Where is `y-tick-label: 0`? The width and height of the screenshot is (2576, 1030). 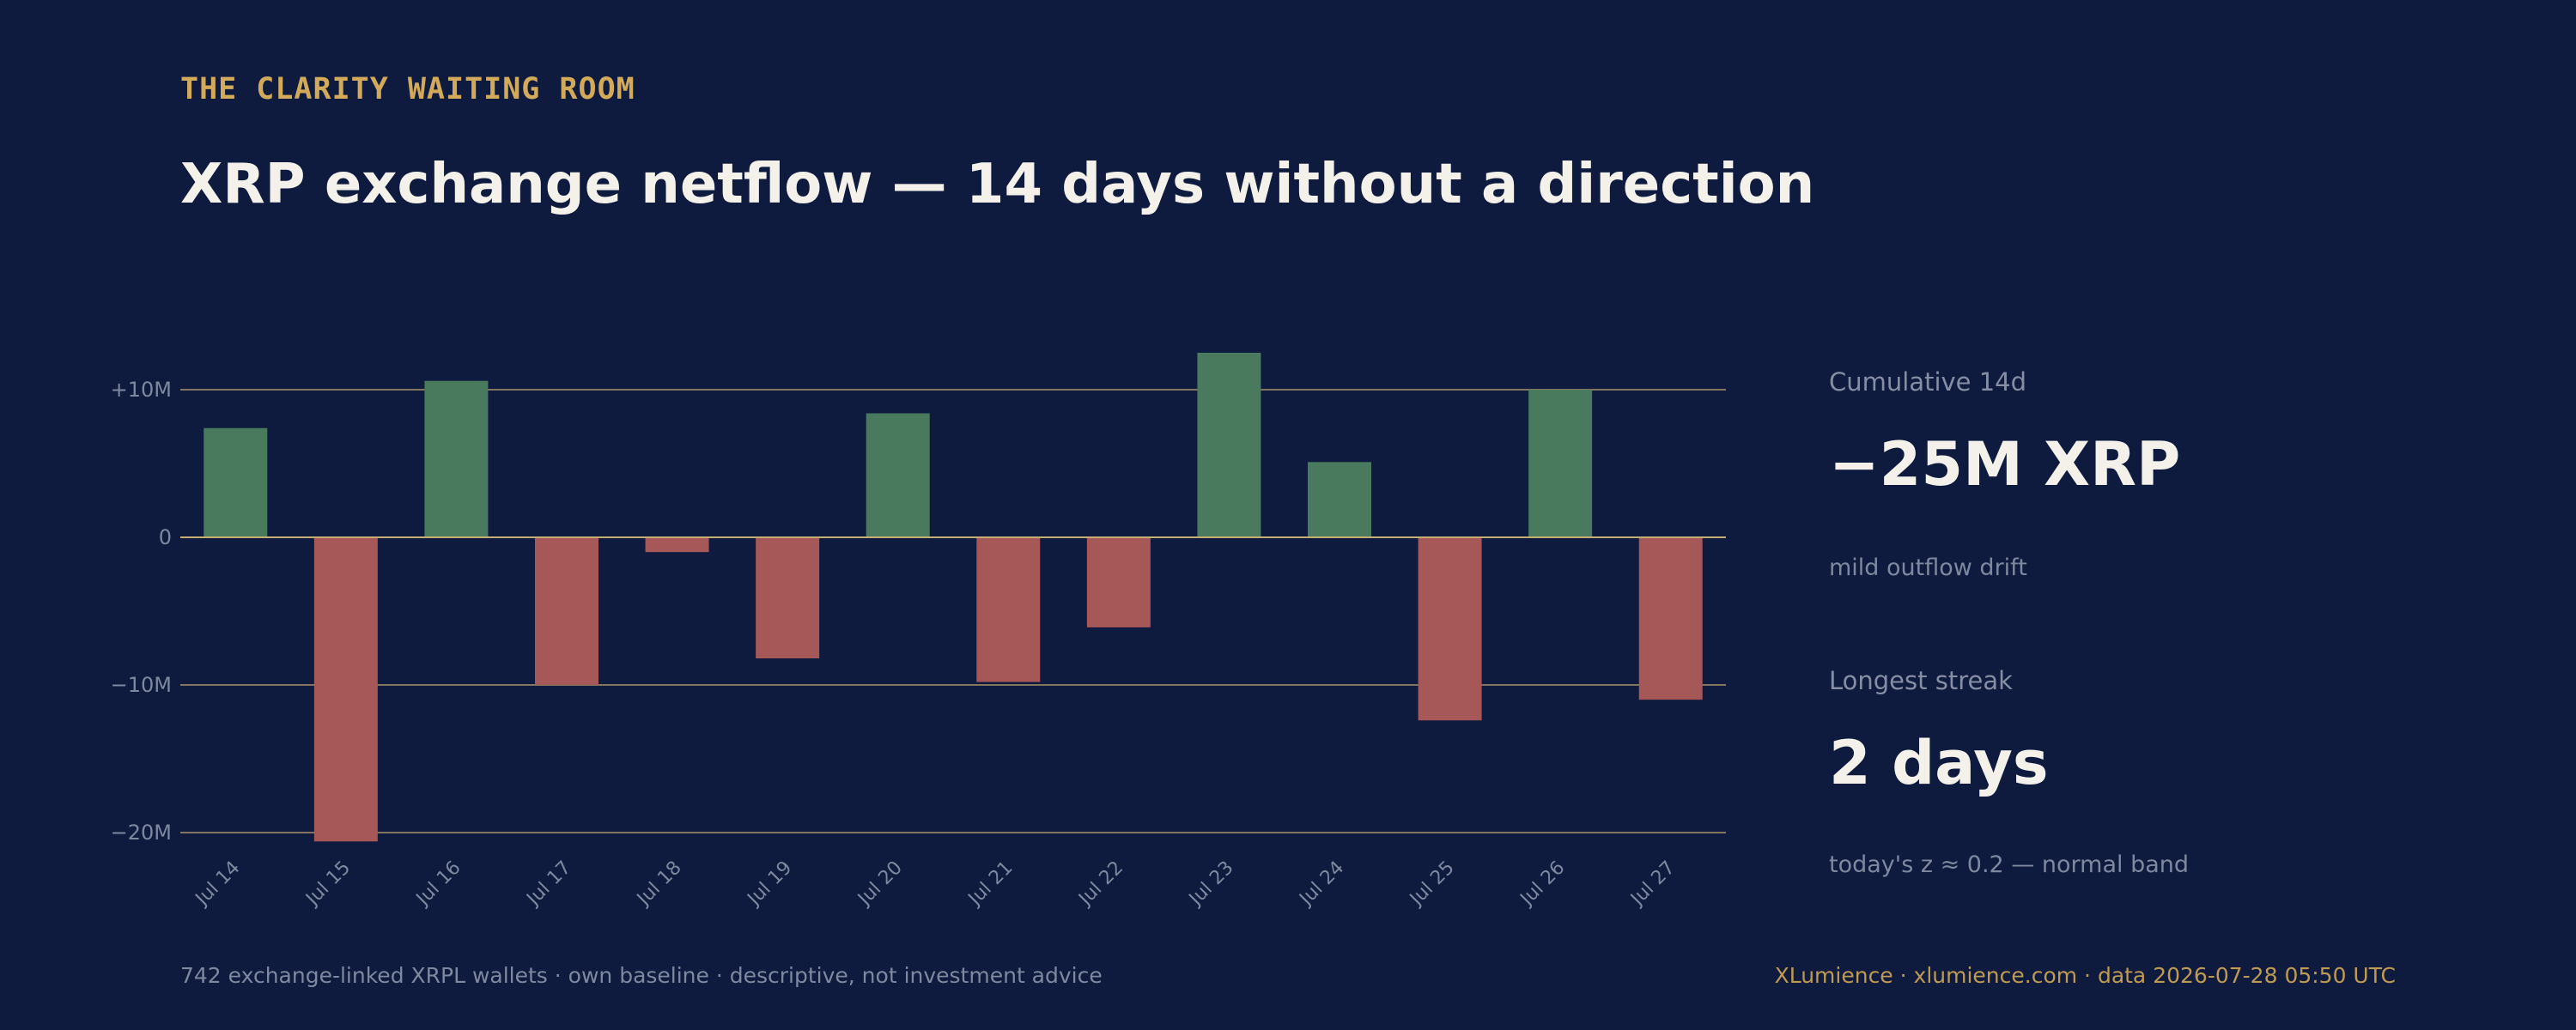
y-tick-label: 0 is located at coordinates (165, 537).